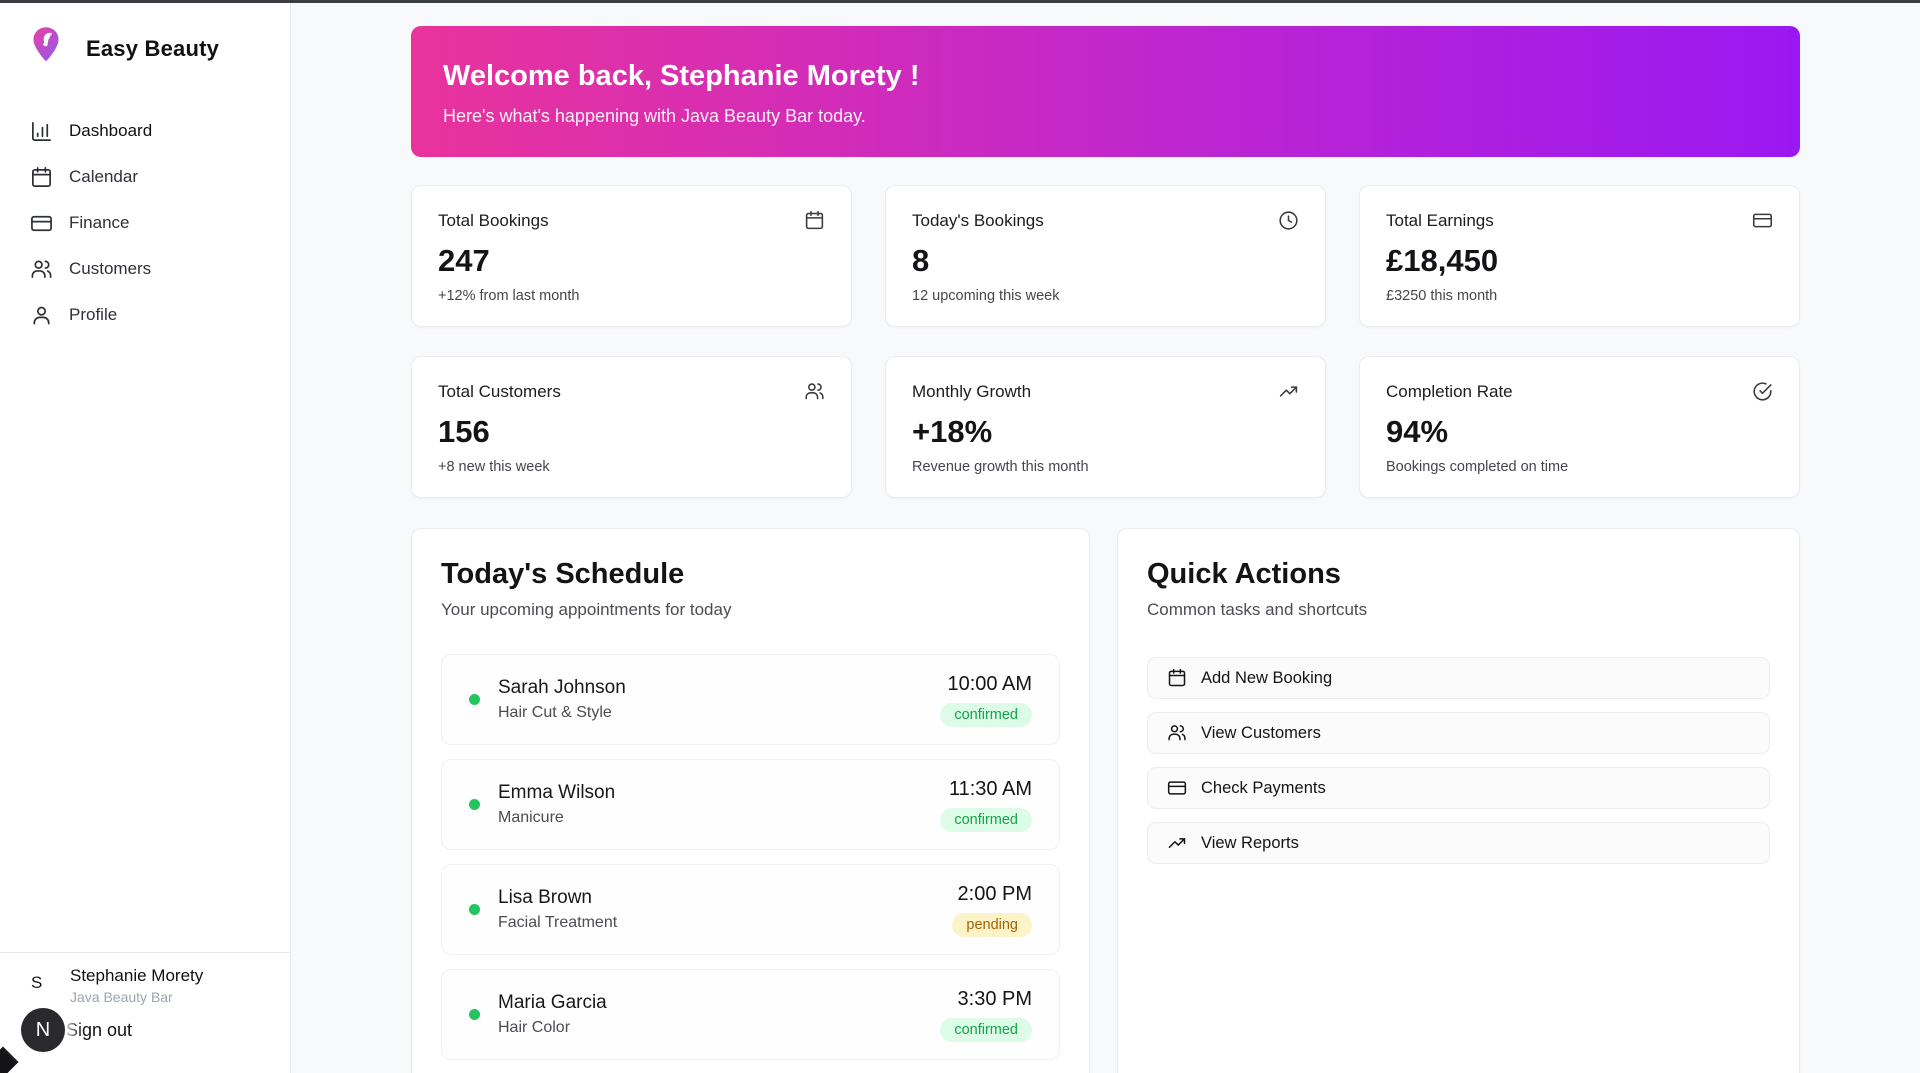 This screenshot has width=1920, height=1073. What do you see at coordinates (509, 296) in the screenshot?
I see `stat-subtext: +12% from last month` at bounding box center [509, 296].